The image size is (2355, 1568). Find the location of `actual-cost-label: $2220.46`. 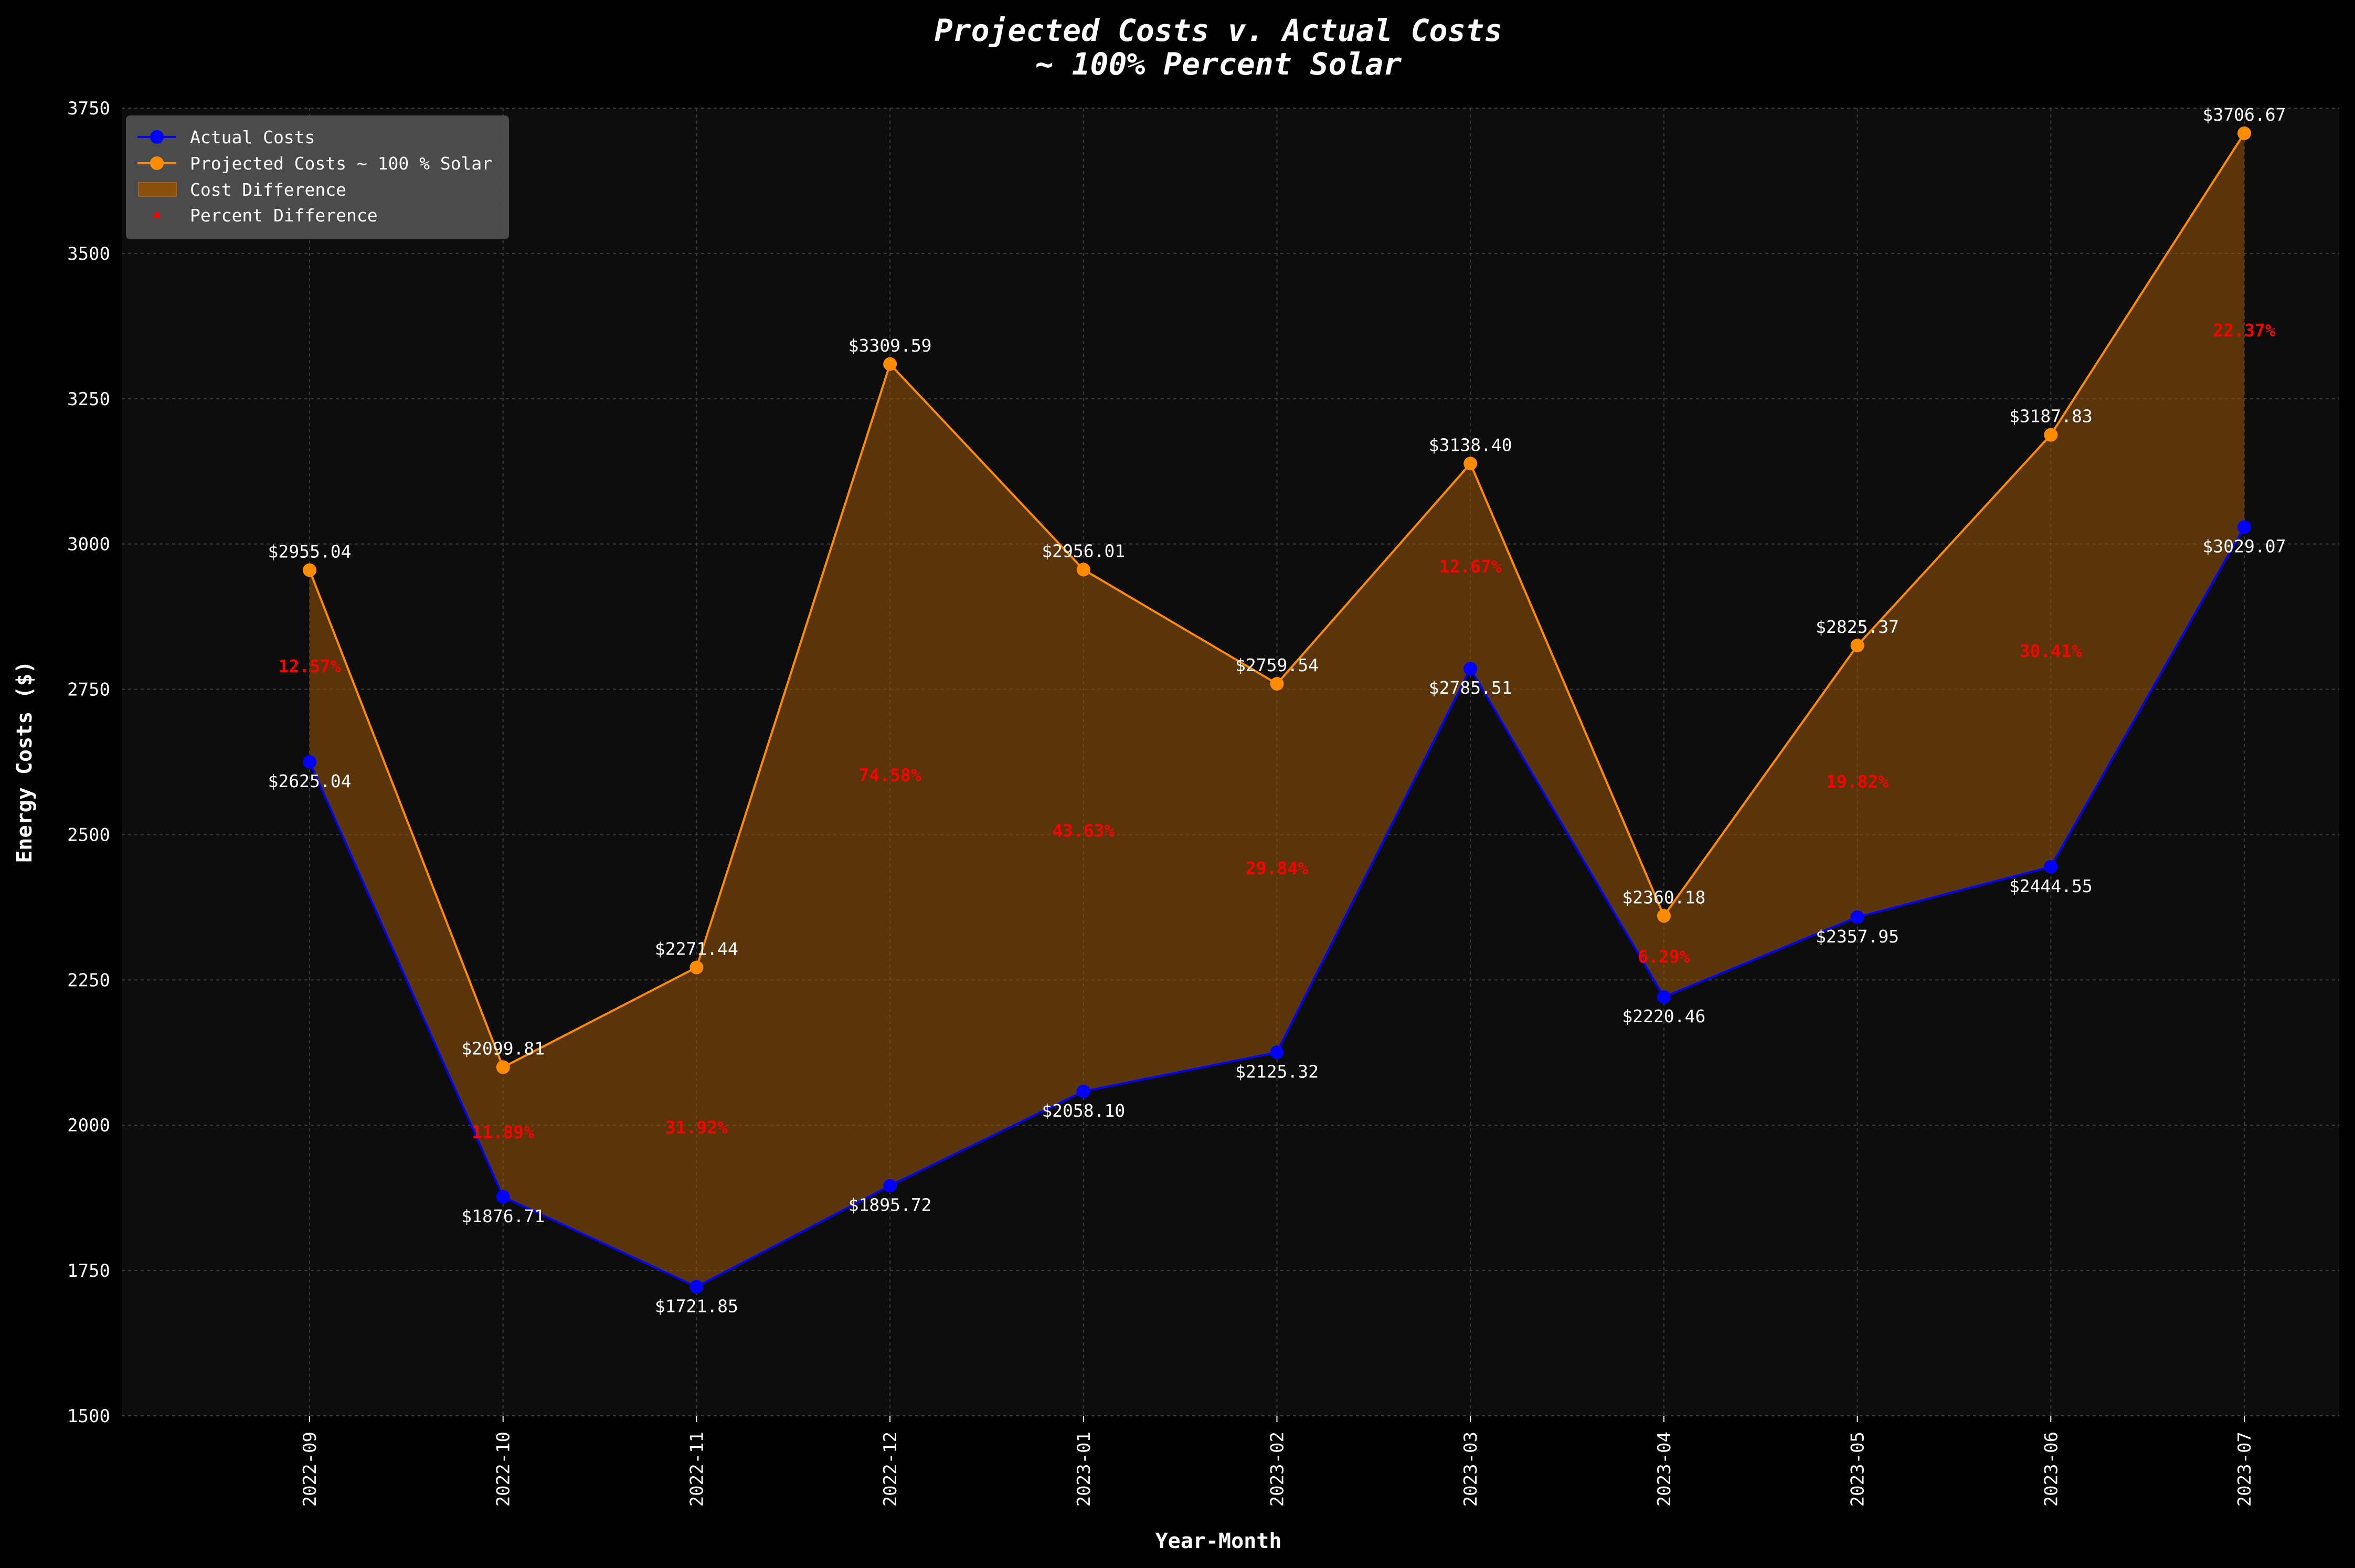

actual-cost-label: $2220.46 is located at coordinates (1664, 1016).